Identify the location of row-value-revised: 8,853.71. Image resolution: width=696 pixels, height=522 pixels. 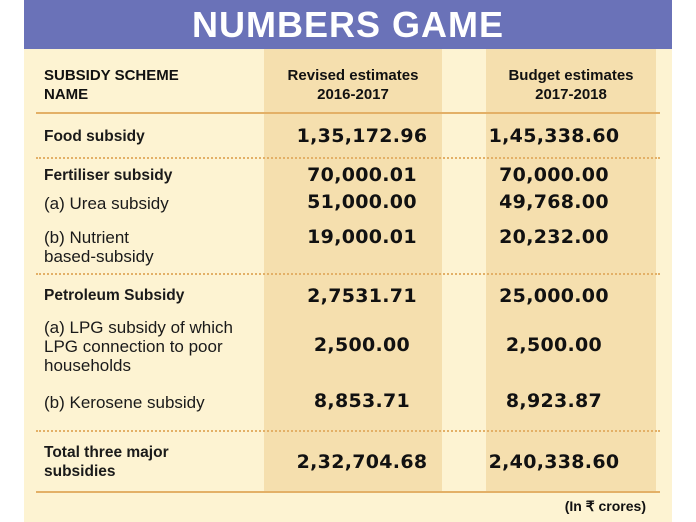
(362, 401).